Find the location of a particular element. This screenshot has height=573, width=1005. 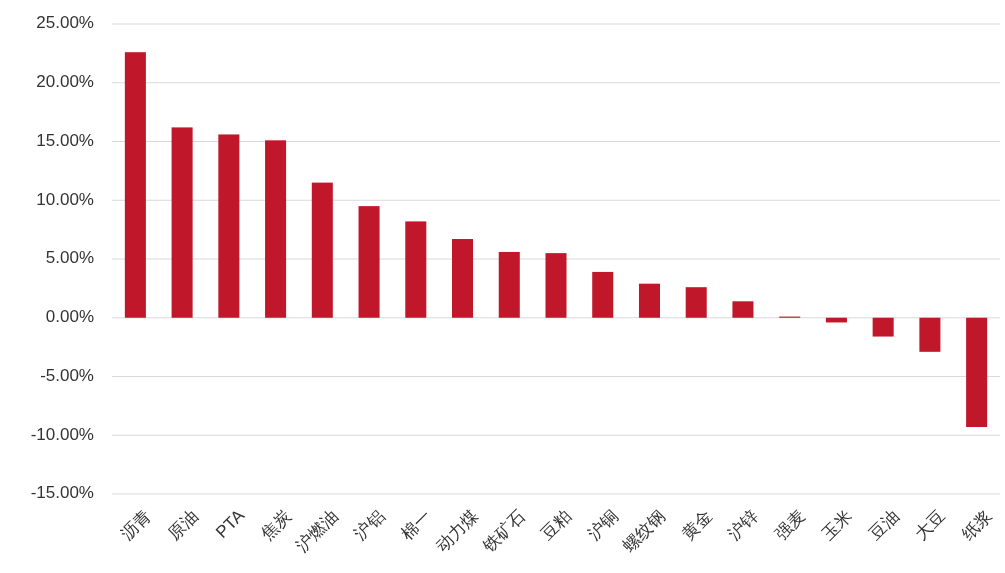

y-tick-label: 0.00% is located at coordinates (69, 317).